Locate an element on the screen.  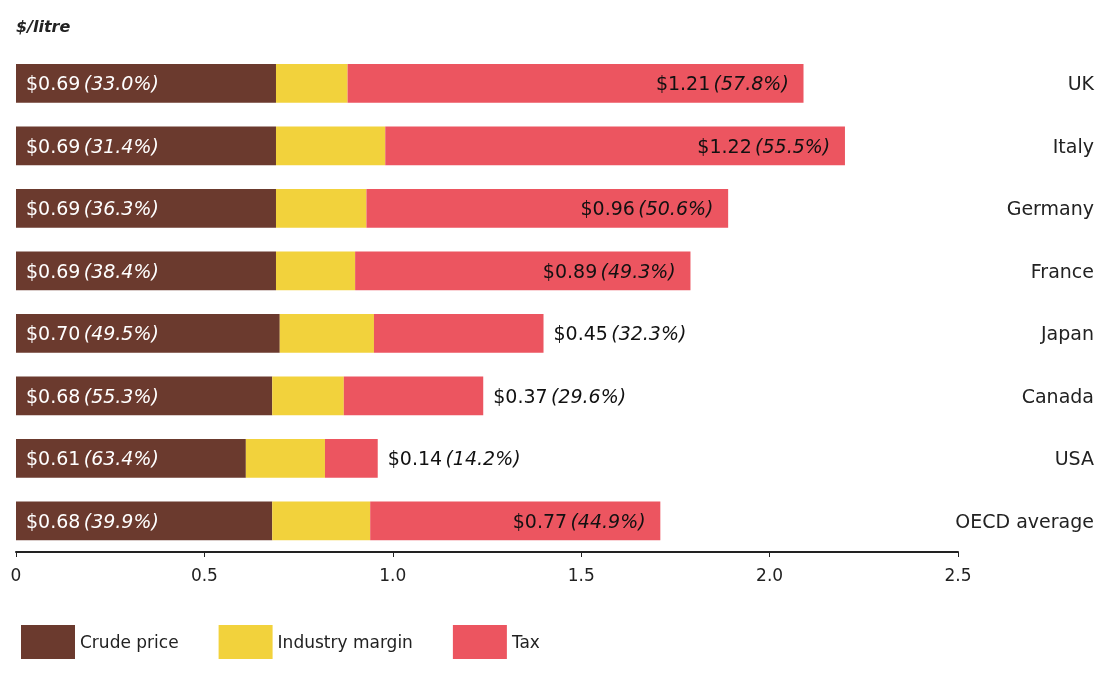
legend-label: Tax is located at coordinates (525, 642).